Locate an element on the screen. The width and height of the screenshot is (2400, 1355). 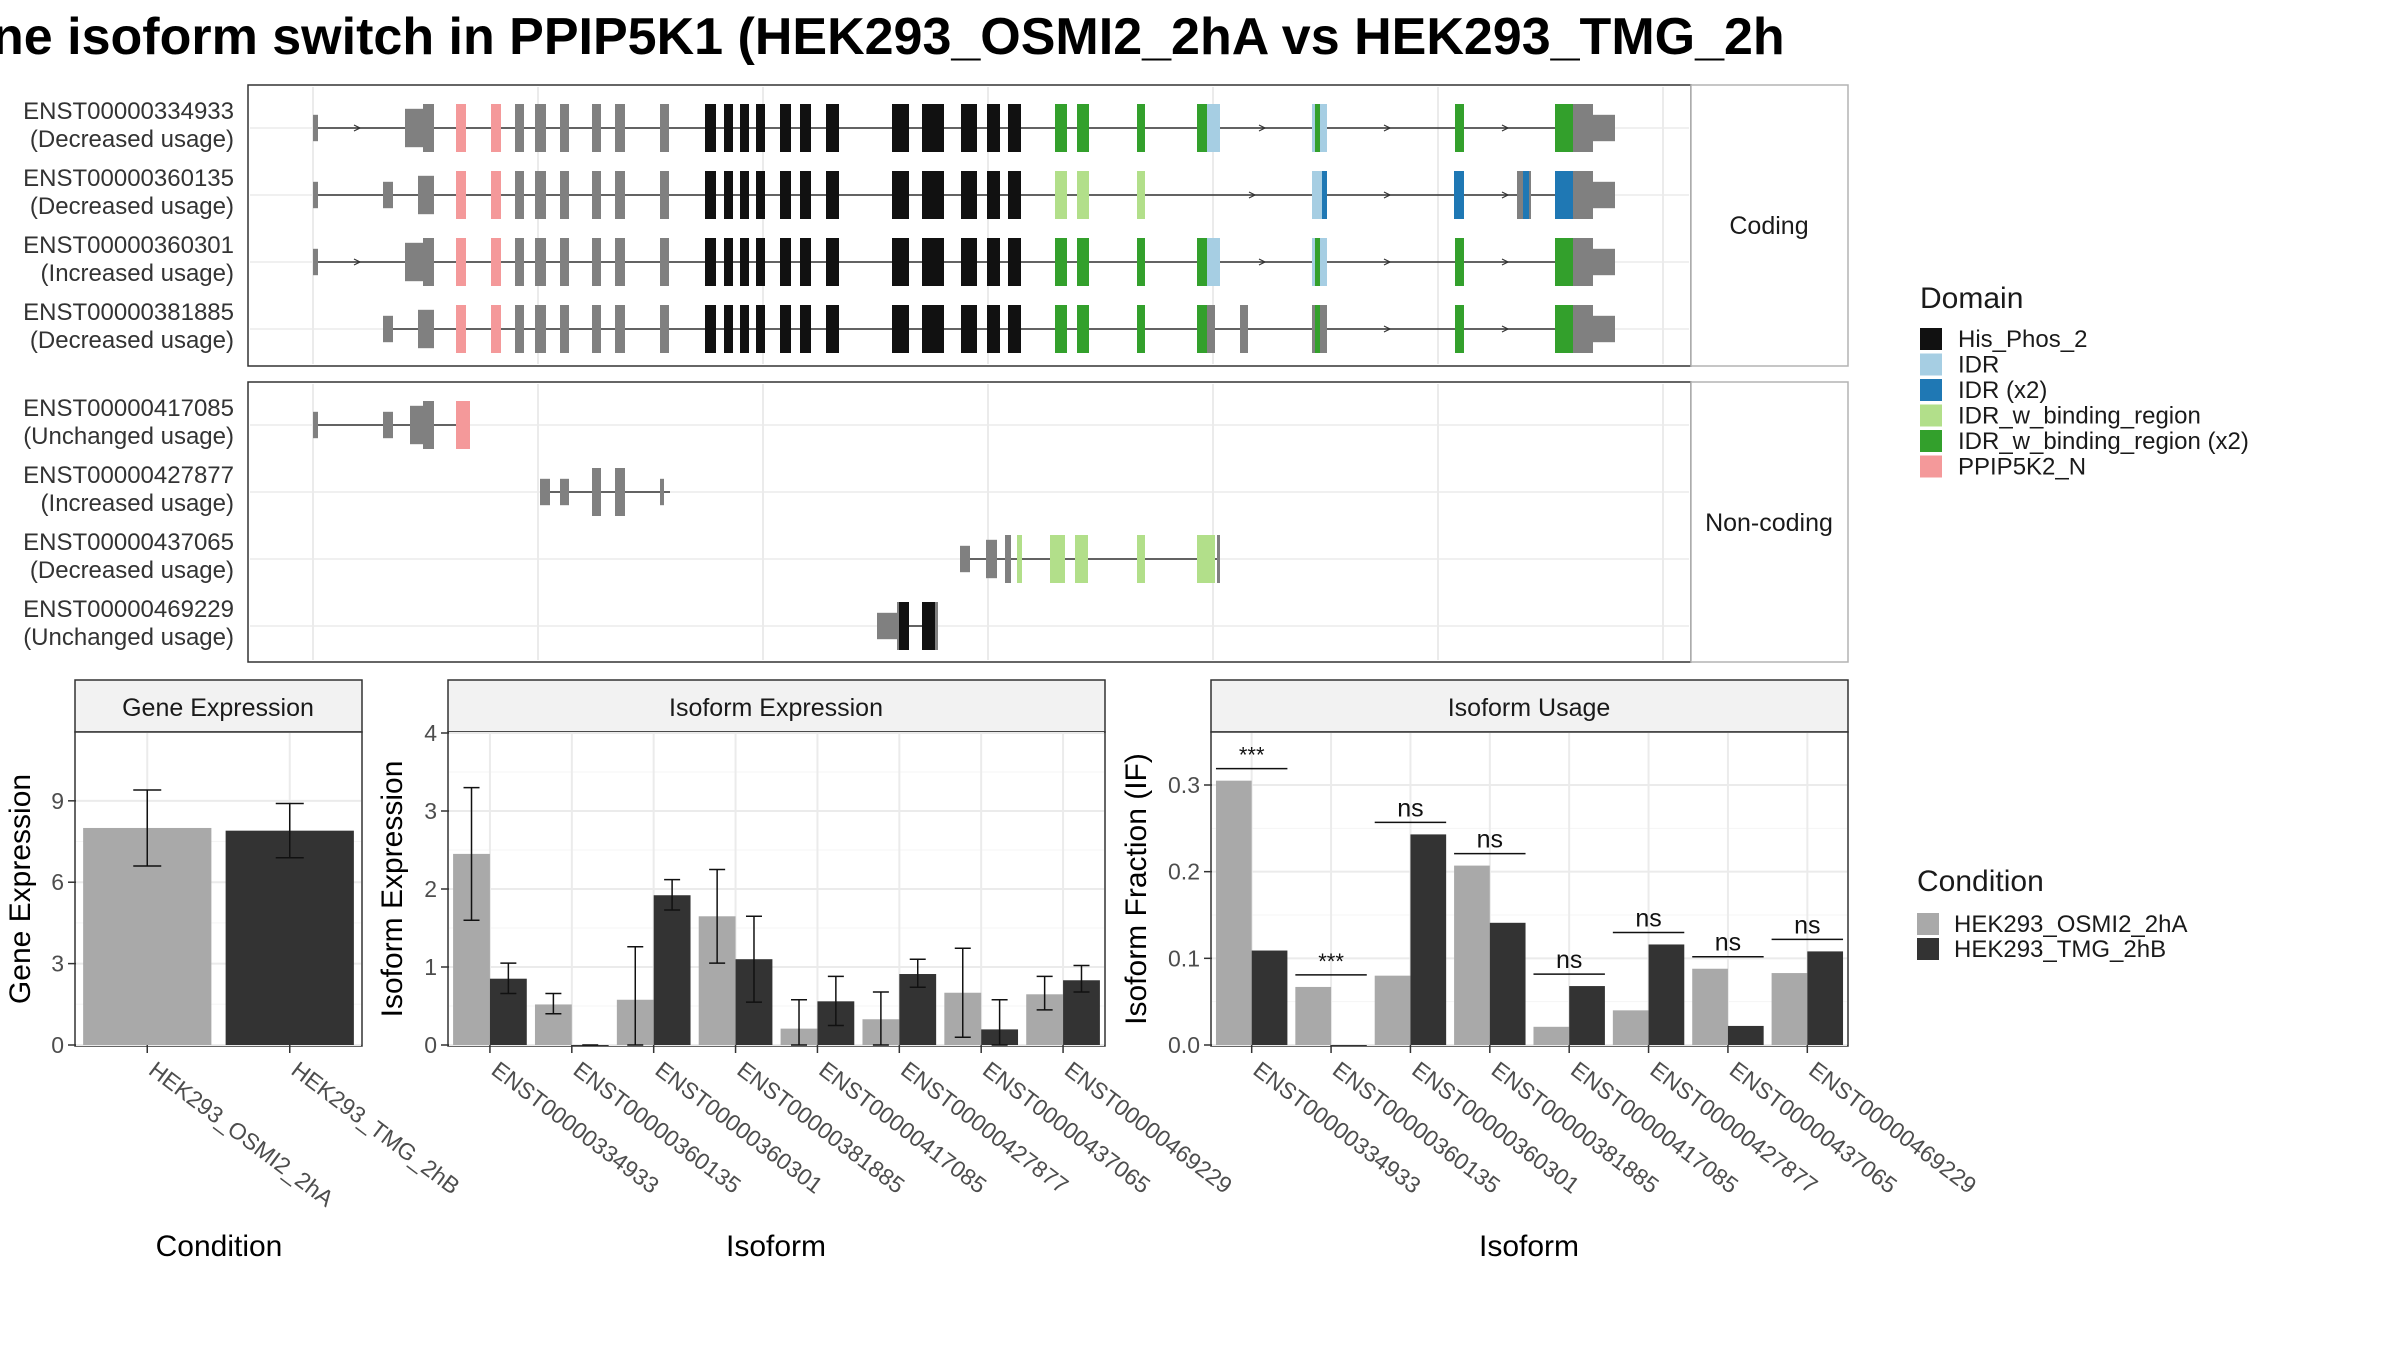
isoform-usage-xlabel: Isoform is located at coordinates (1529, 1246).